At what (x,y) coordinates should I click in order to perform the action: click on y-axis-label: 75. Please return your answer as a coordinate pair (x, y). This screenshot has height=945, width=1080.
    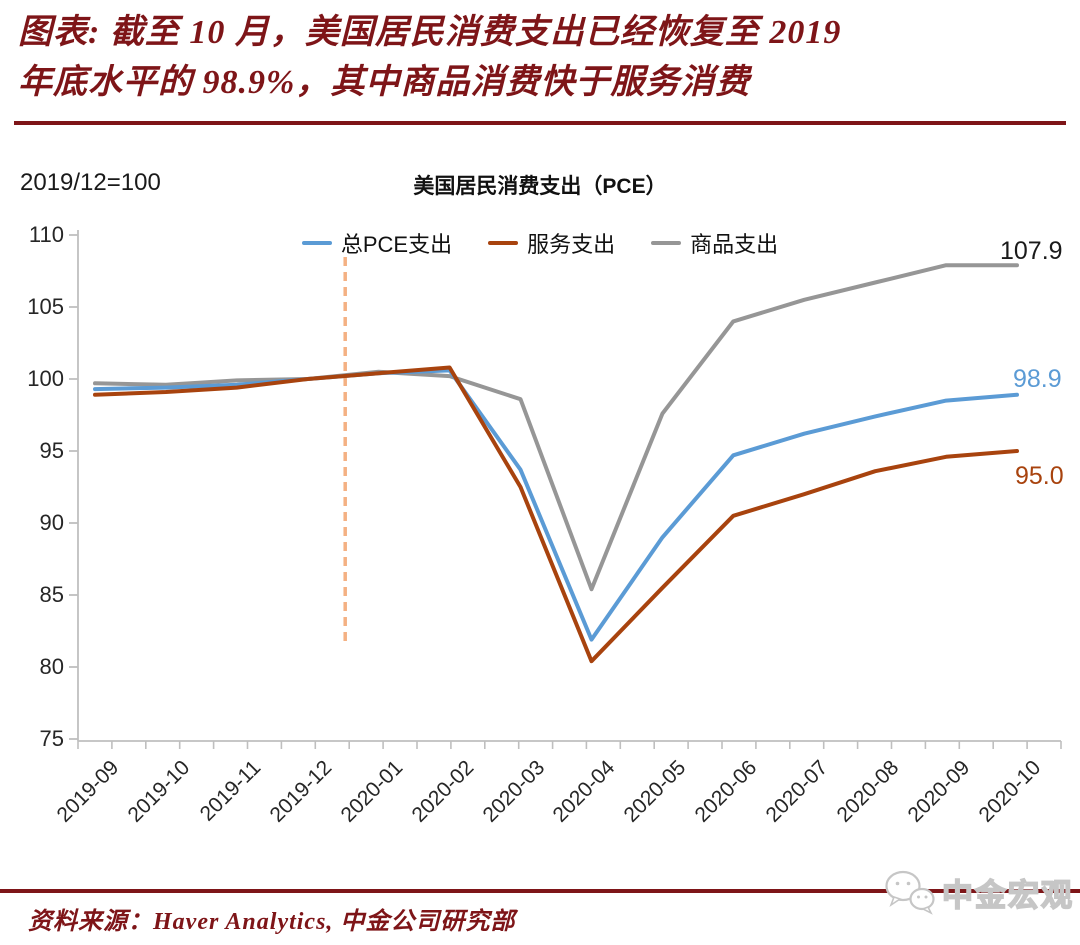
    Looking at the image, I should click on (51, 738).